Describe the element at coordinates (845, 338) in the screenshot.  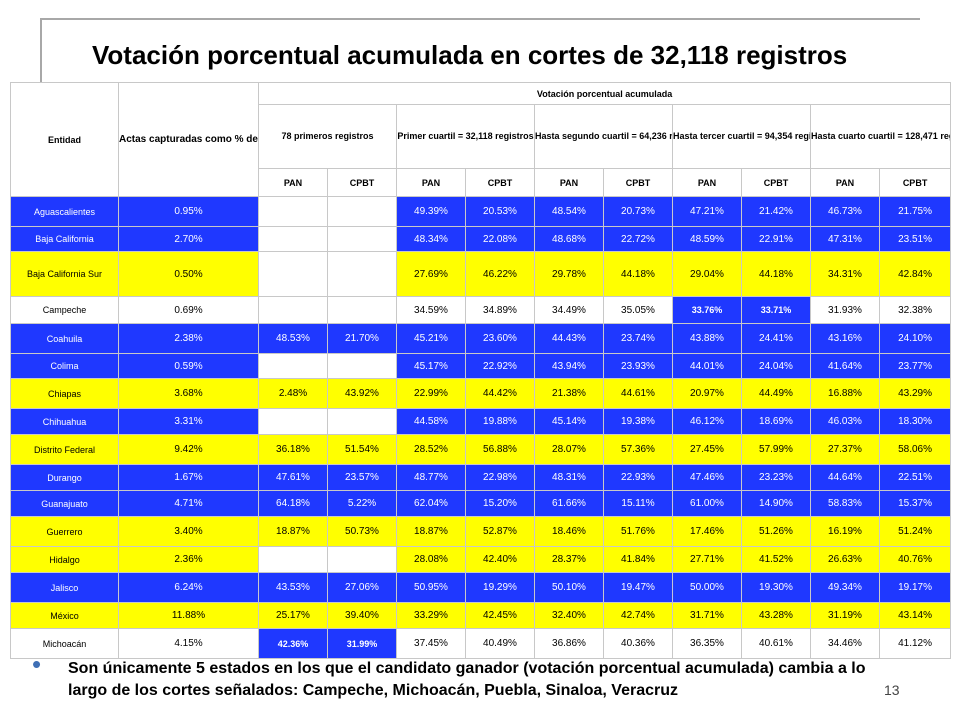
I see `pan-value: 43.16%` at that location.